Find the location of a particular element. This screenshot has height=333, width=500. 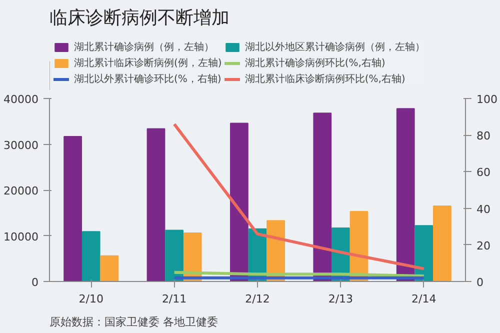

legend-label: 湖北以外累计确诊环比(%，右轴) is located at coordinates (148, 79).